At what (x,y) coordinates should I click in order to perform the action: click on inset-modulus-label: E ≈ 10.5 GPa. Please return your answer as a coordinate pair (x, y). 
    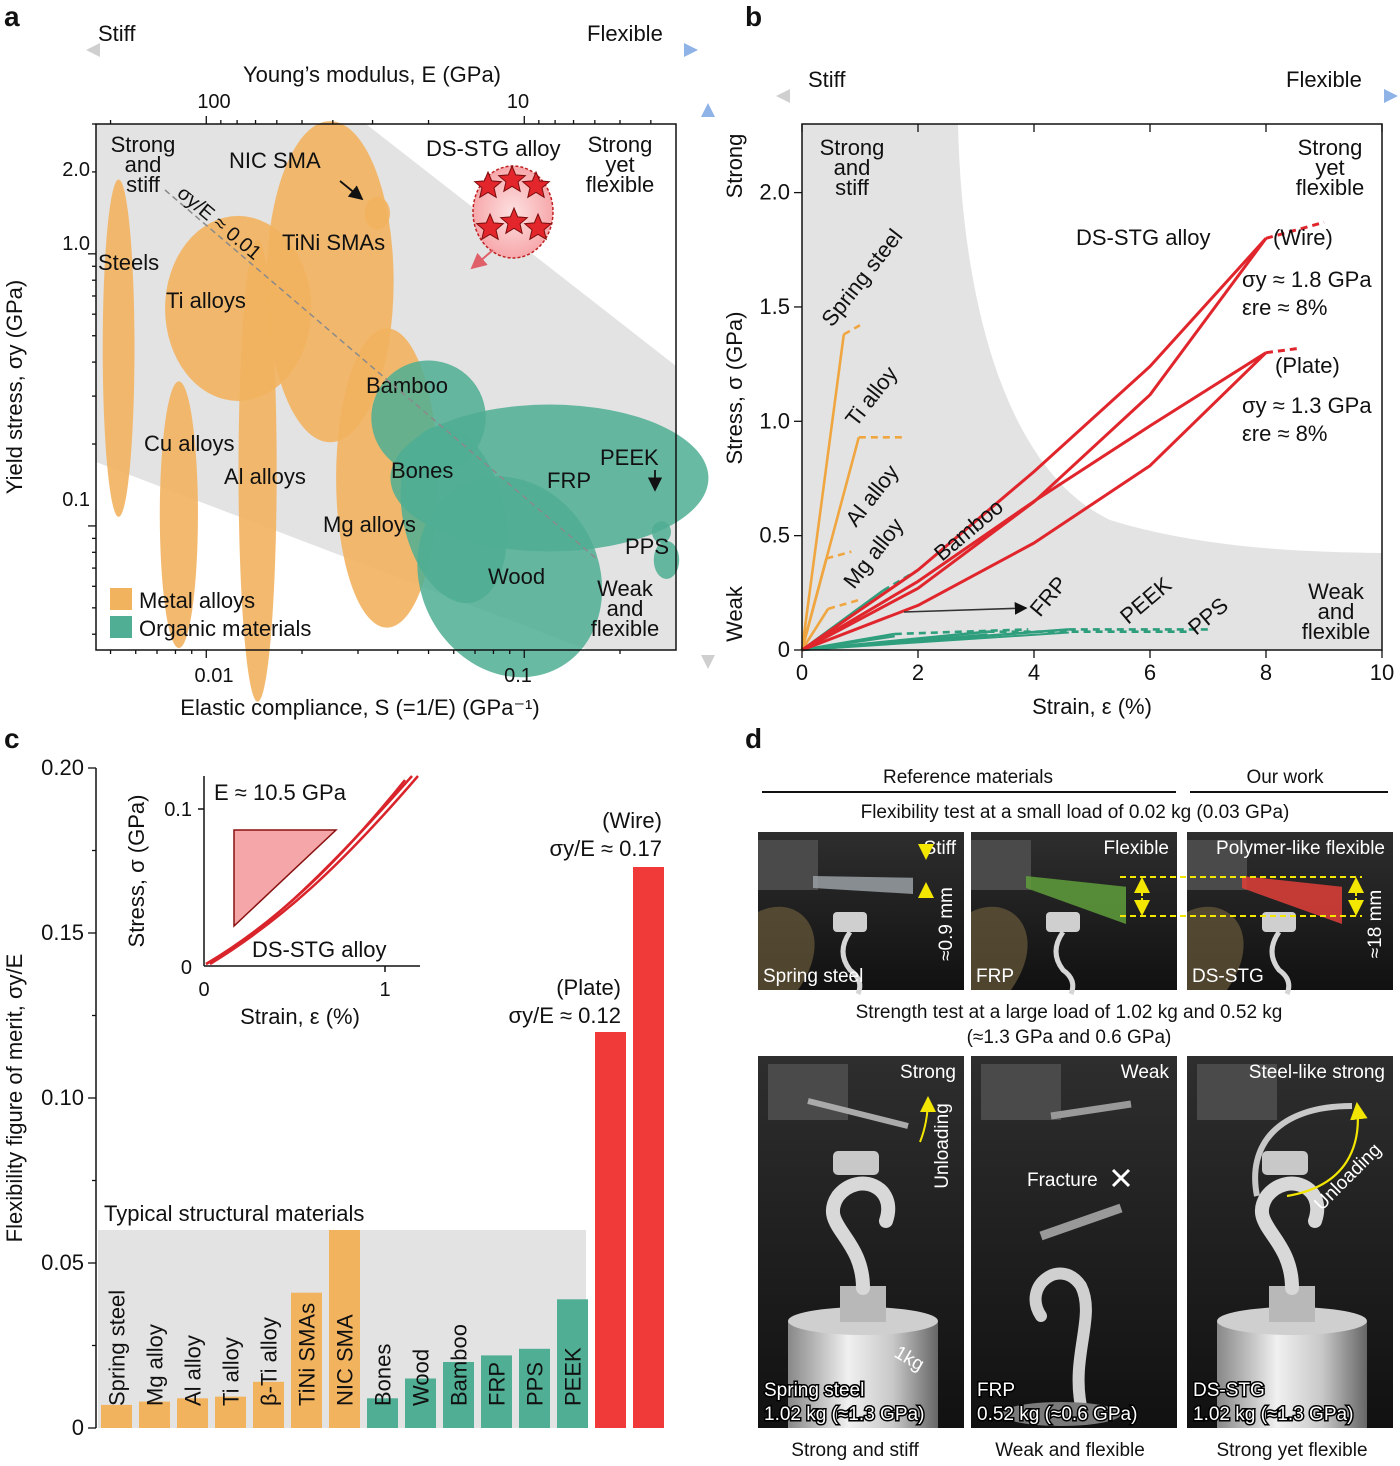
    Looking at the image, I should click on (280, 792).